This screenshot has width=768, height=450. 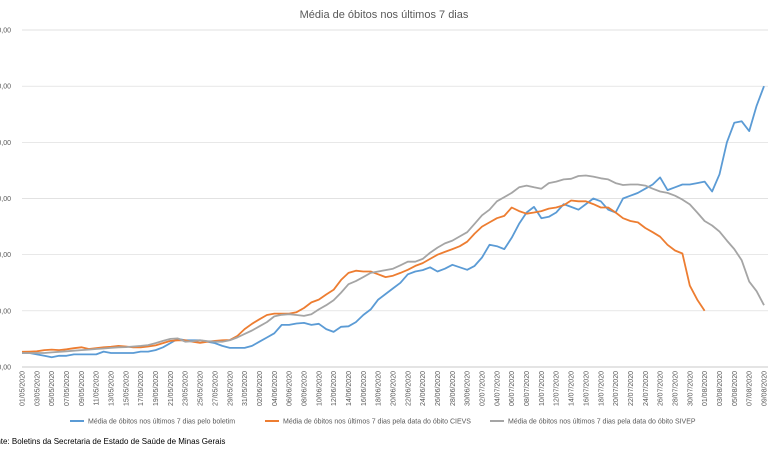 I want to click on x-tick-label: 29/05/2020, so click(x=230, y=388).